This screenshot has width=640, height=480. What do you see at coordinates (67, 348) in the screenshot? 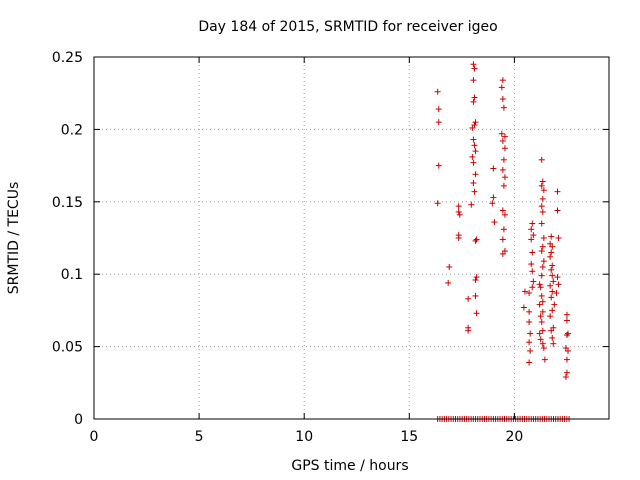
I see `y-tick-label: 0.05` at bounding box center [67, 348].